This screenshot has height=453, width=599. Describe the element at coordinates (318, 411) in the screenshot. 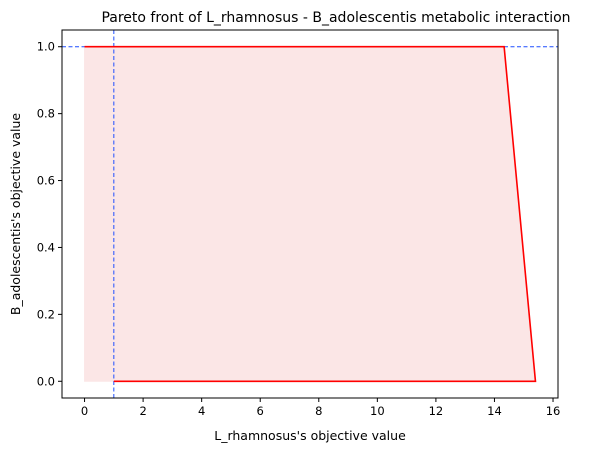

I see `x-tick-label: 8` at that location.